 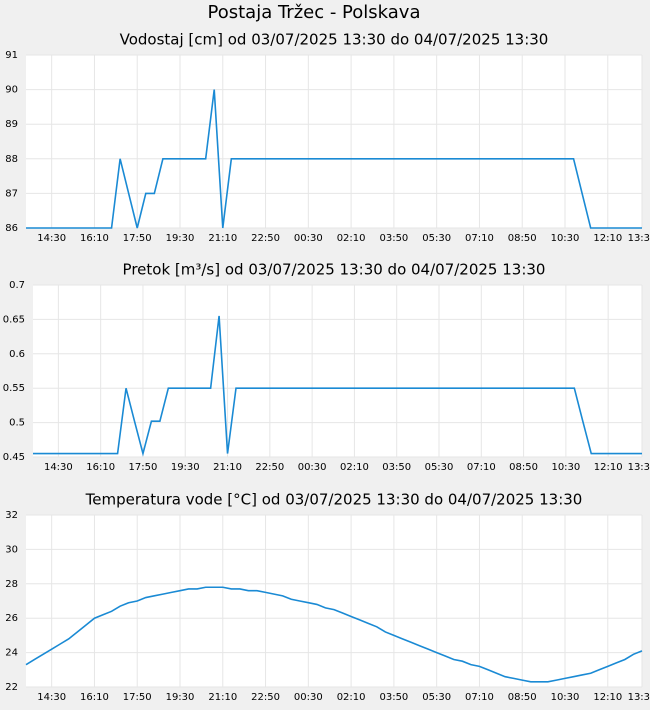 I want to click on y-tick-label: 28, so click(x=11, y=584).